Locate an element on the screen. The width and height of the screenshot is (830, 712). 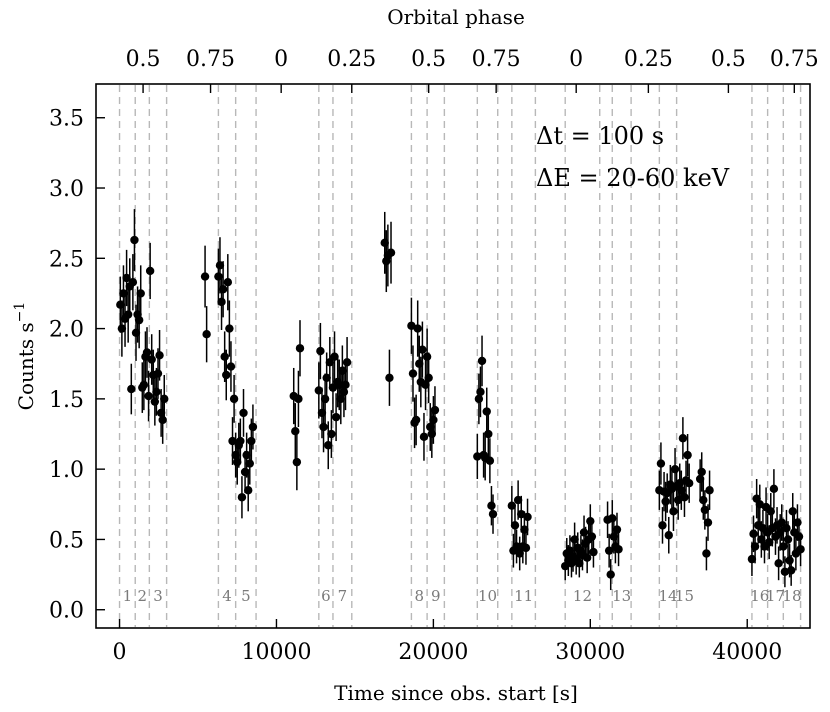
y-tick-label-3: 1.0 is located at coordinates (66, 470).